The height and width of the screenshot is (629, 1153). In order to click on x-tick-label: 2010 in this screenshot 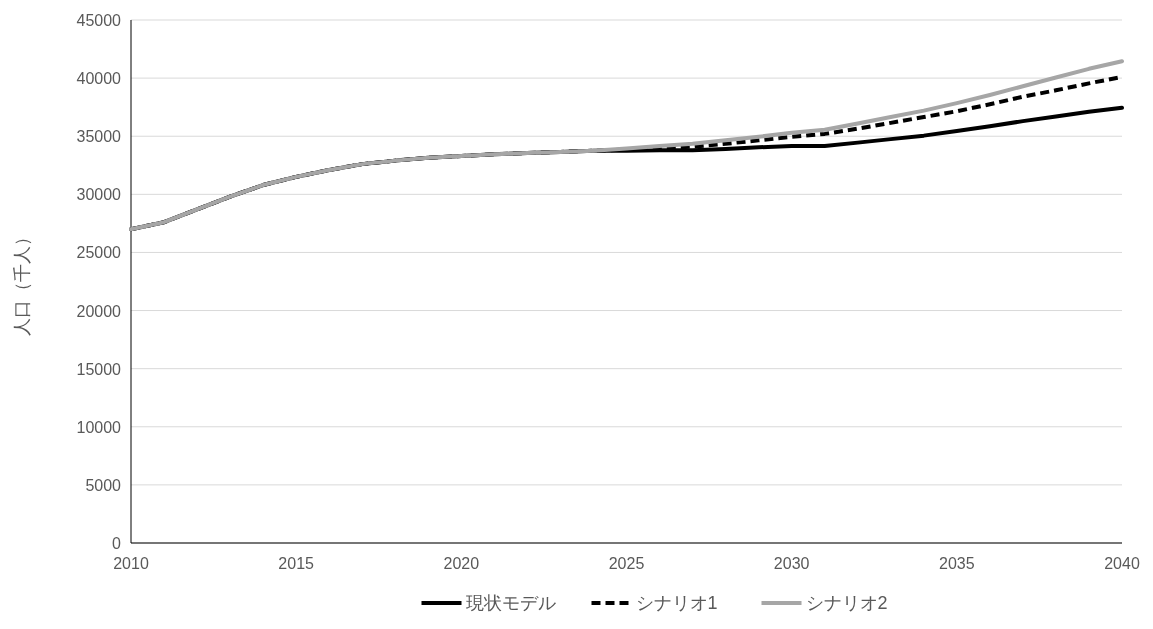, I will do `click(131, 563)`.